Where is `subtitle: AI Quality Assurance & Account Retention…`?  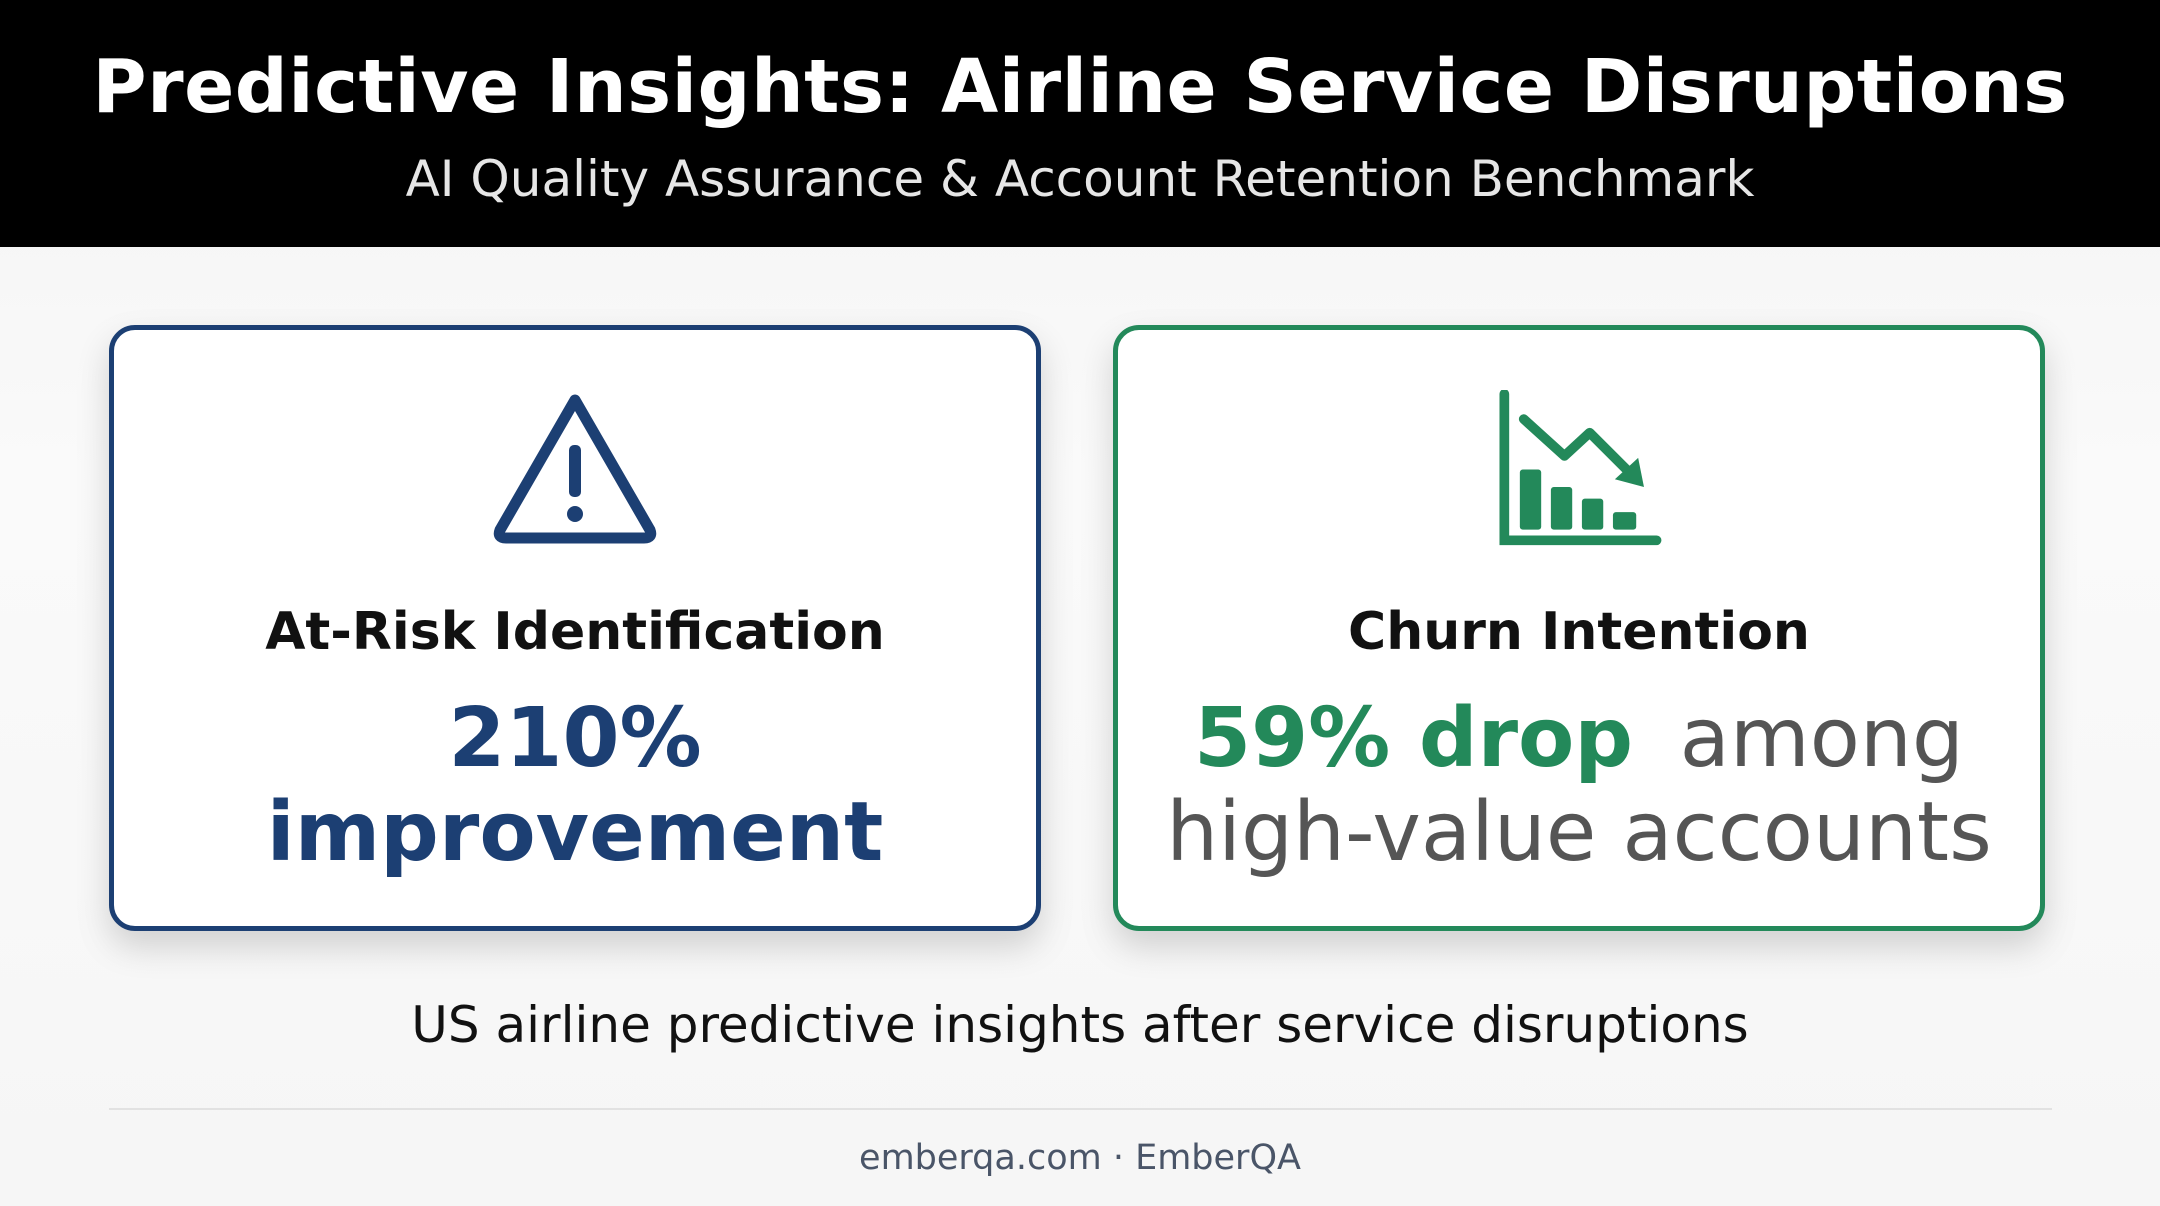
subtitle: AI Quality Assurance & Account Retention… is located at coordinates (1080, 179).